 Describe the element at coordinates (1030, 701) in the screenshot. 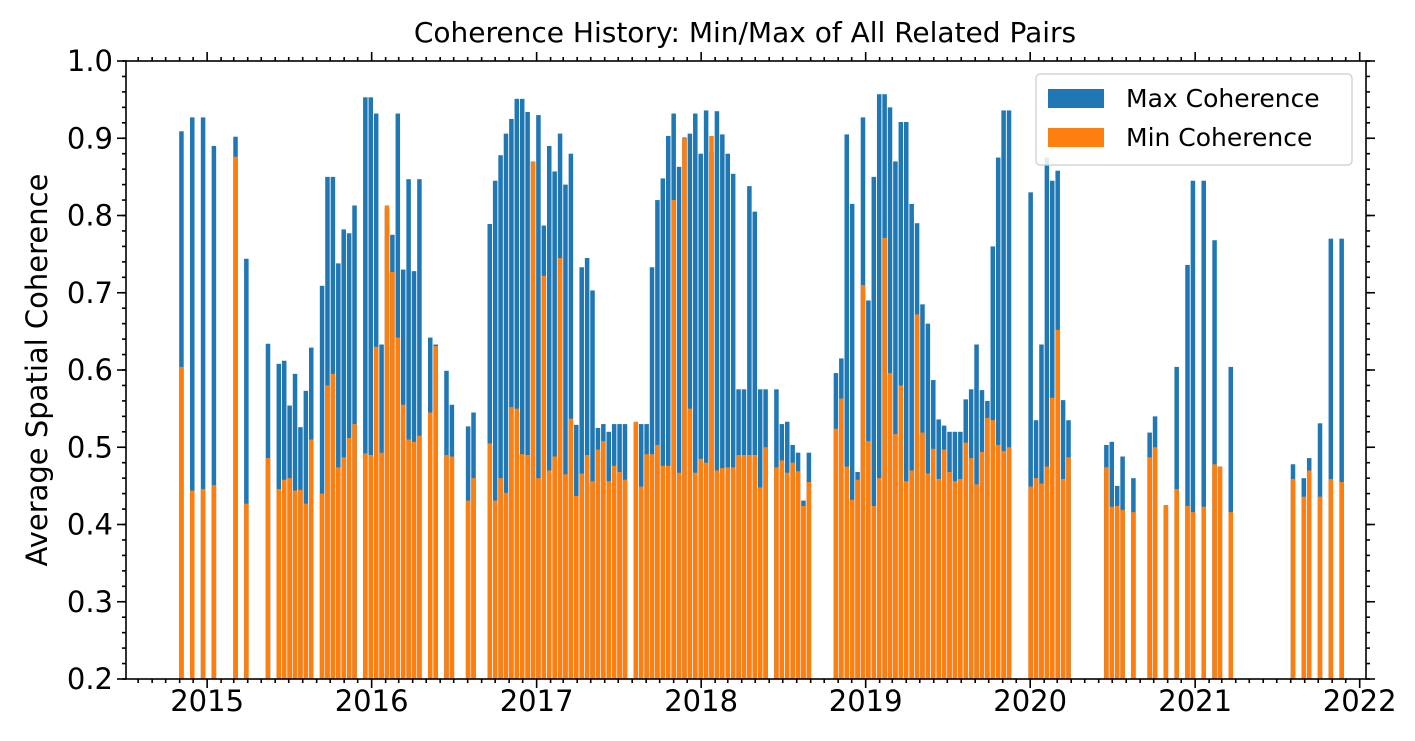

I see `x-tick-label: 2020` at that location.